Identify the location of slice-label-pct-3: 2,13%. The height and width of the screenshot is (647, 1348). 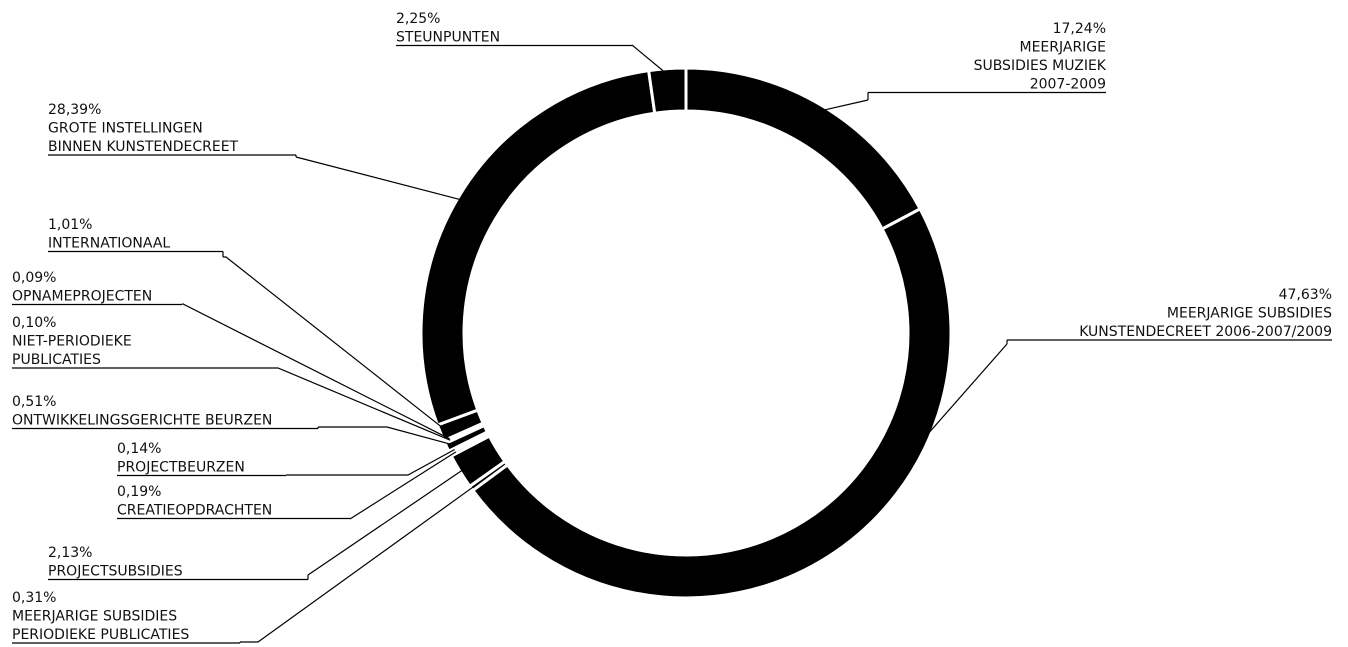
(70, 553).